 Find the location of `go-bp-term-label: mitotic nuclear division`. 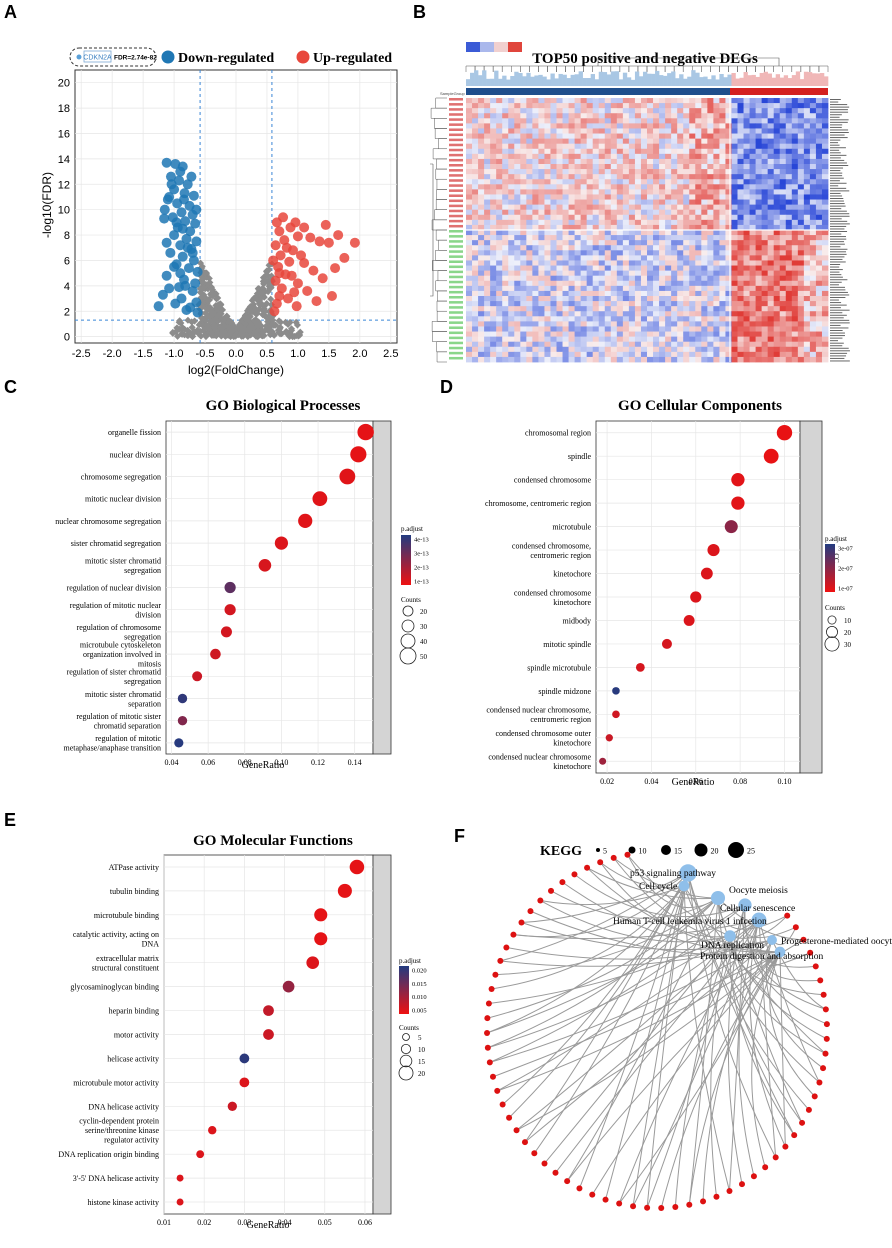

go-bp-term-label: mitotic nuclear division is located at coordinates (123, 499).